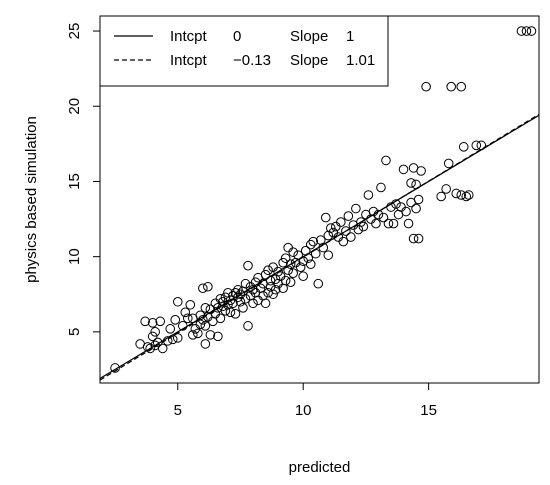  What do you see at coordinates (252, 60) in the screenshot?
I see `legend-intercept-value: −0.13` at bounding box center [252, 60].